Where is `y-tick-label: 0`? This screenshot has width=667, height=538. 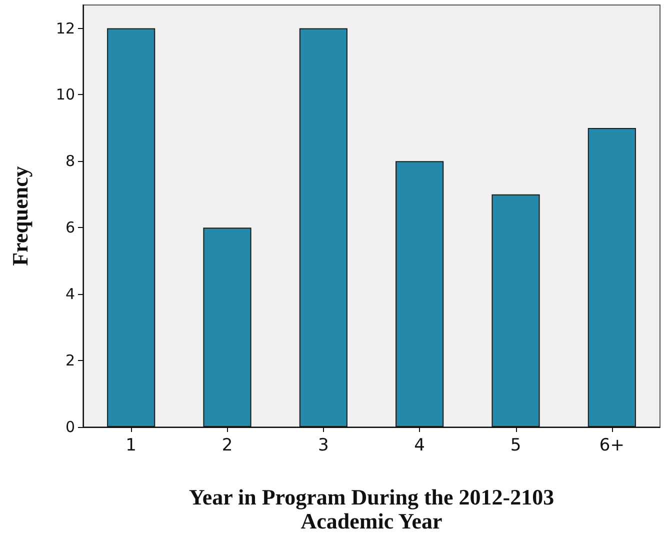
y-tick-label: 0 is located at coordinates (70, 427).